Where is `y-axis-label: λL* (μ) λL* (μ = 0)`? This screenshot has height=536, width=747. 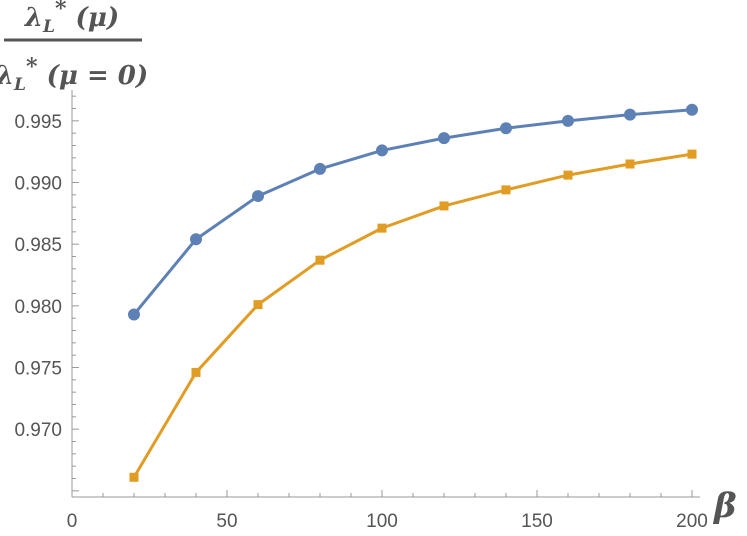
y-axis-label: λL* (μ) λL* (μ = 0) is located at coordinates (74, 47).